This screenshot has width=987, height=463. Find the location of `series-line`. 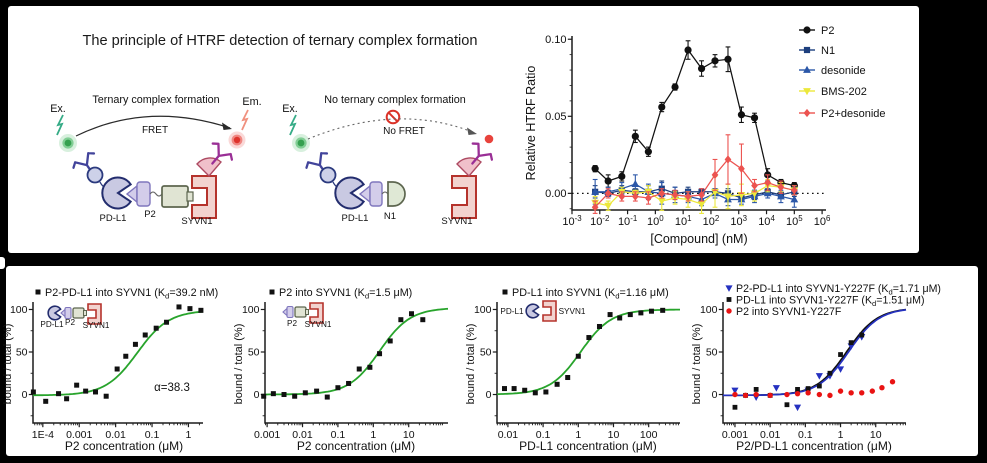

series-line is located at coordinates (695, 192).